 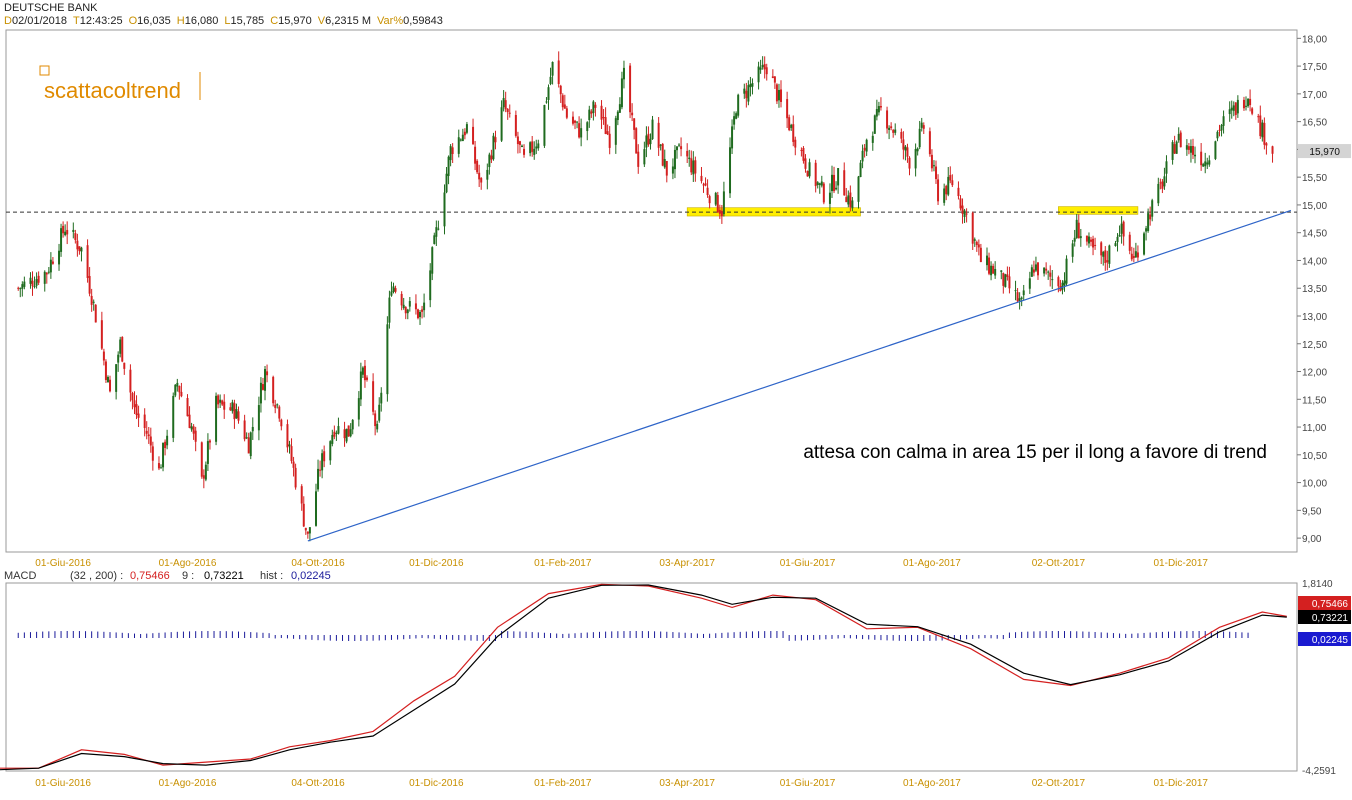 I want to click on ohlc-key: Var%, so click(x=390, y=21).